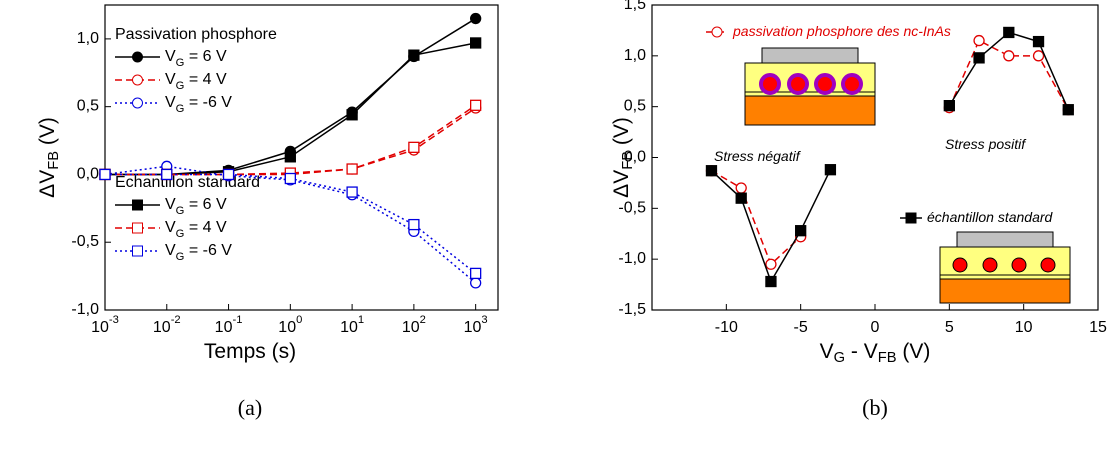 This screenshot has width=1110, height=457. I want to click on x-axis-label: Temps (s), so click(250, 351).